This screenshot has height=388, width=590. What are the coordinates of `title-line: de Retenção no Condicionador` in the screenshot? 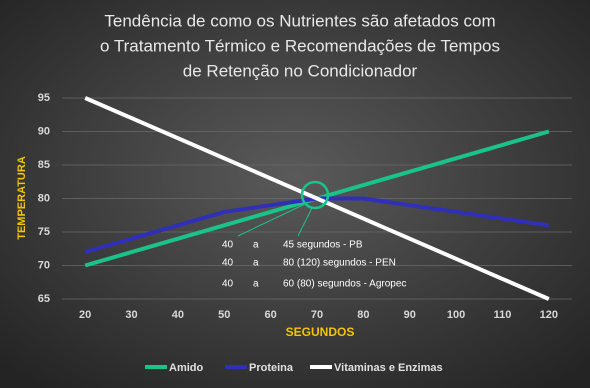 It's located at (300, 70).